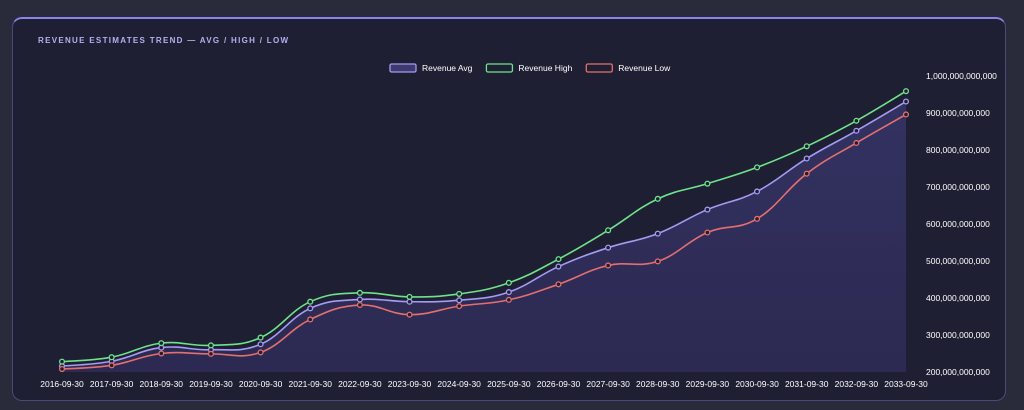 This screenshot has width=1024, height=410. I want to click on y-tick-label: 300,000,000,000, so click(958, 335).